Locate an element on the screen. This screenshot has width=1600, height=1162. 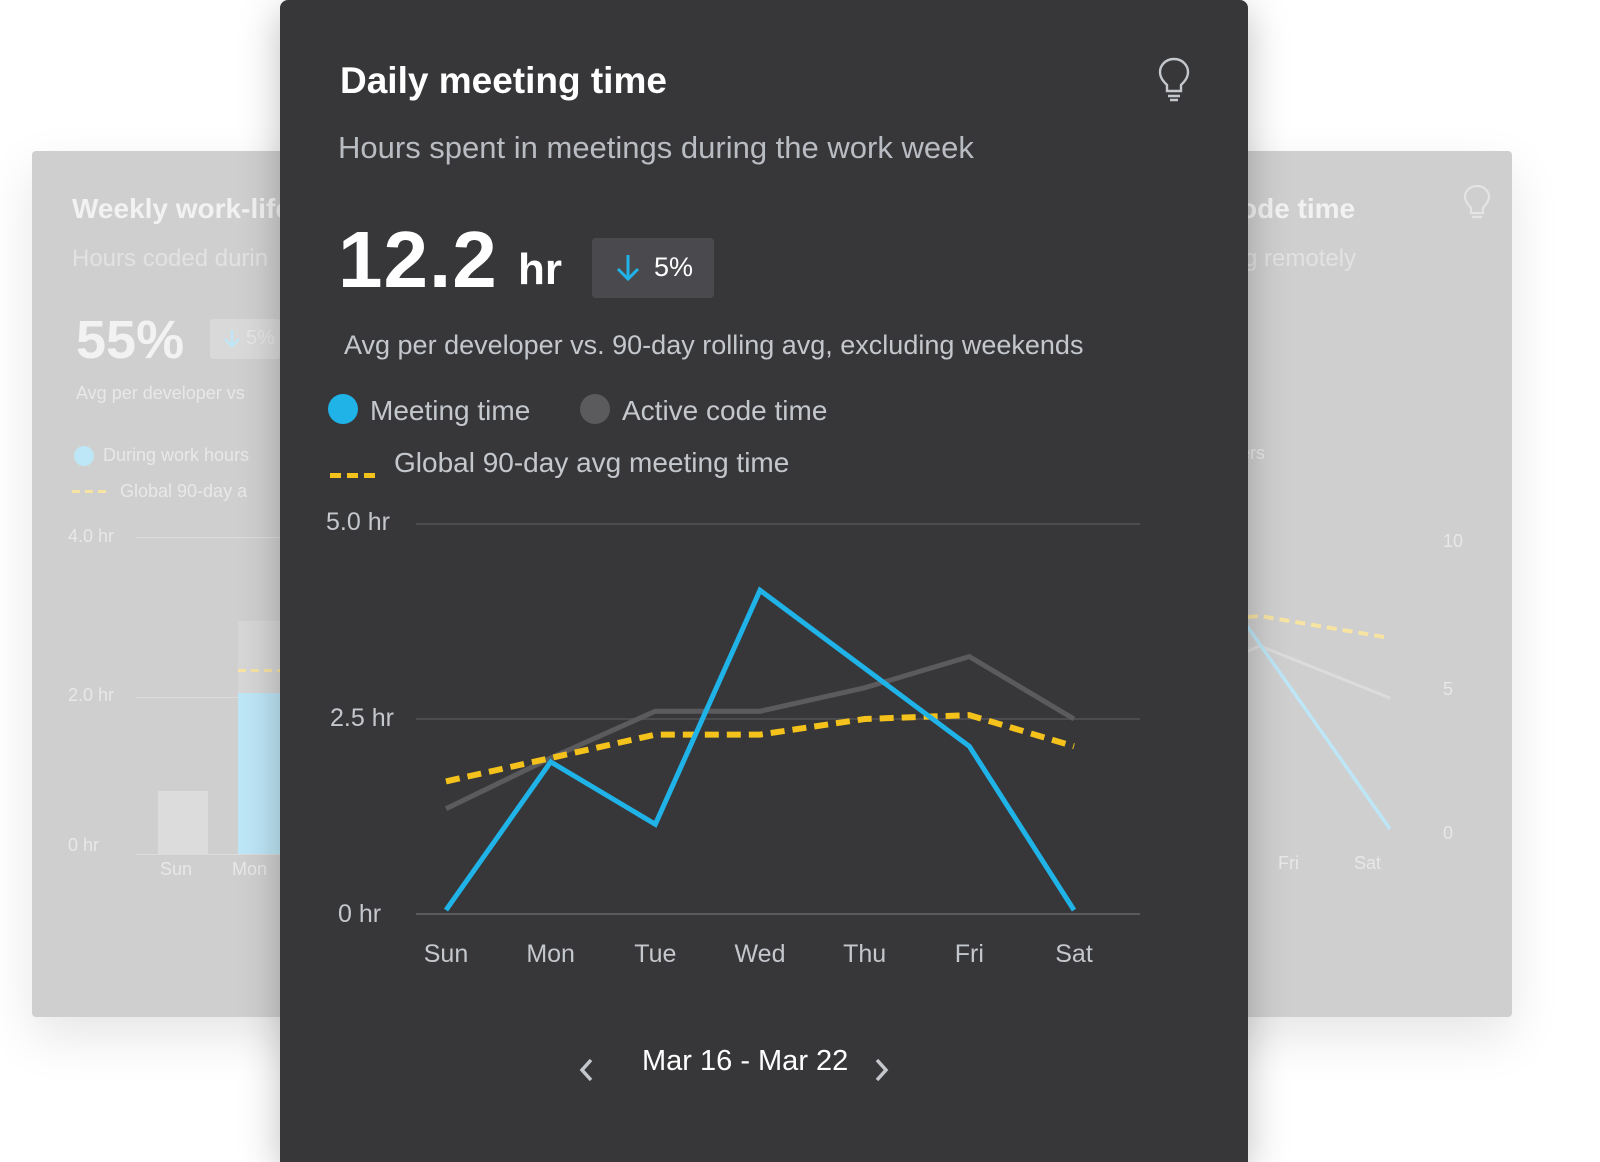
right-card-title: ode time is located at coordinates (1298, 208).